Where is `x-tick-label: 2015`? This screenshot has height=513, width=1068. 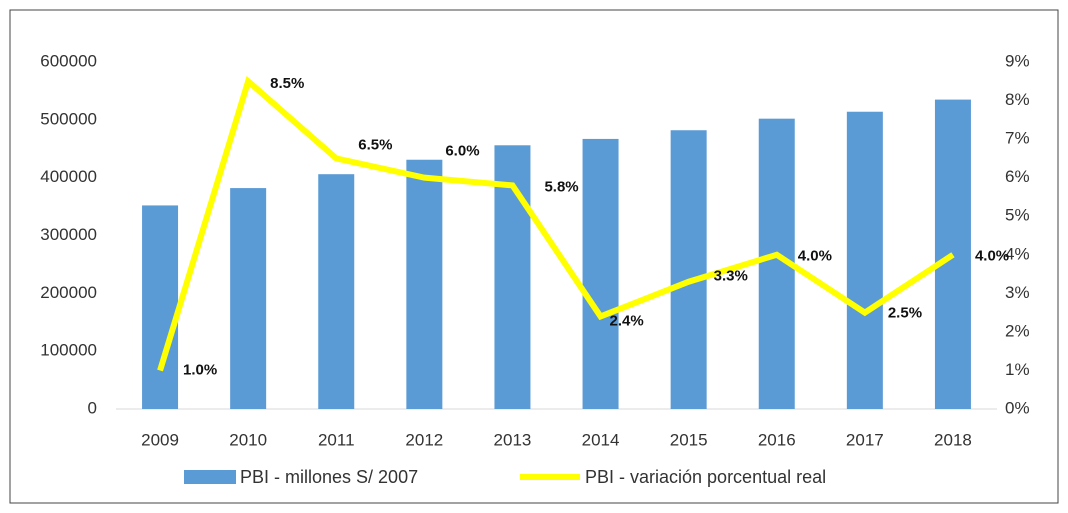
x-tick-label: 2015 is located at coordinates (689, 439).